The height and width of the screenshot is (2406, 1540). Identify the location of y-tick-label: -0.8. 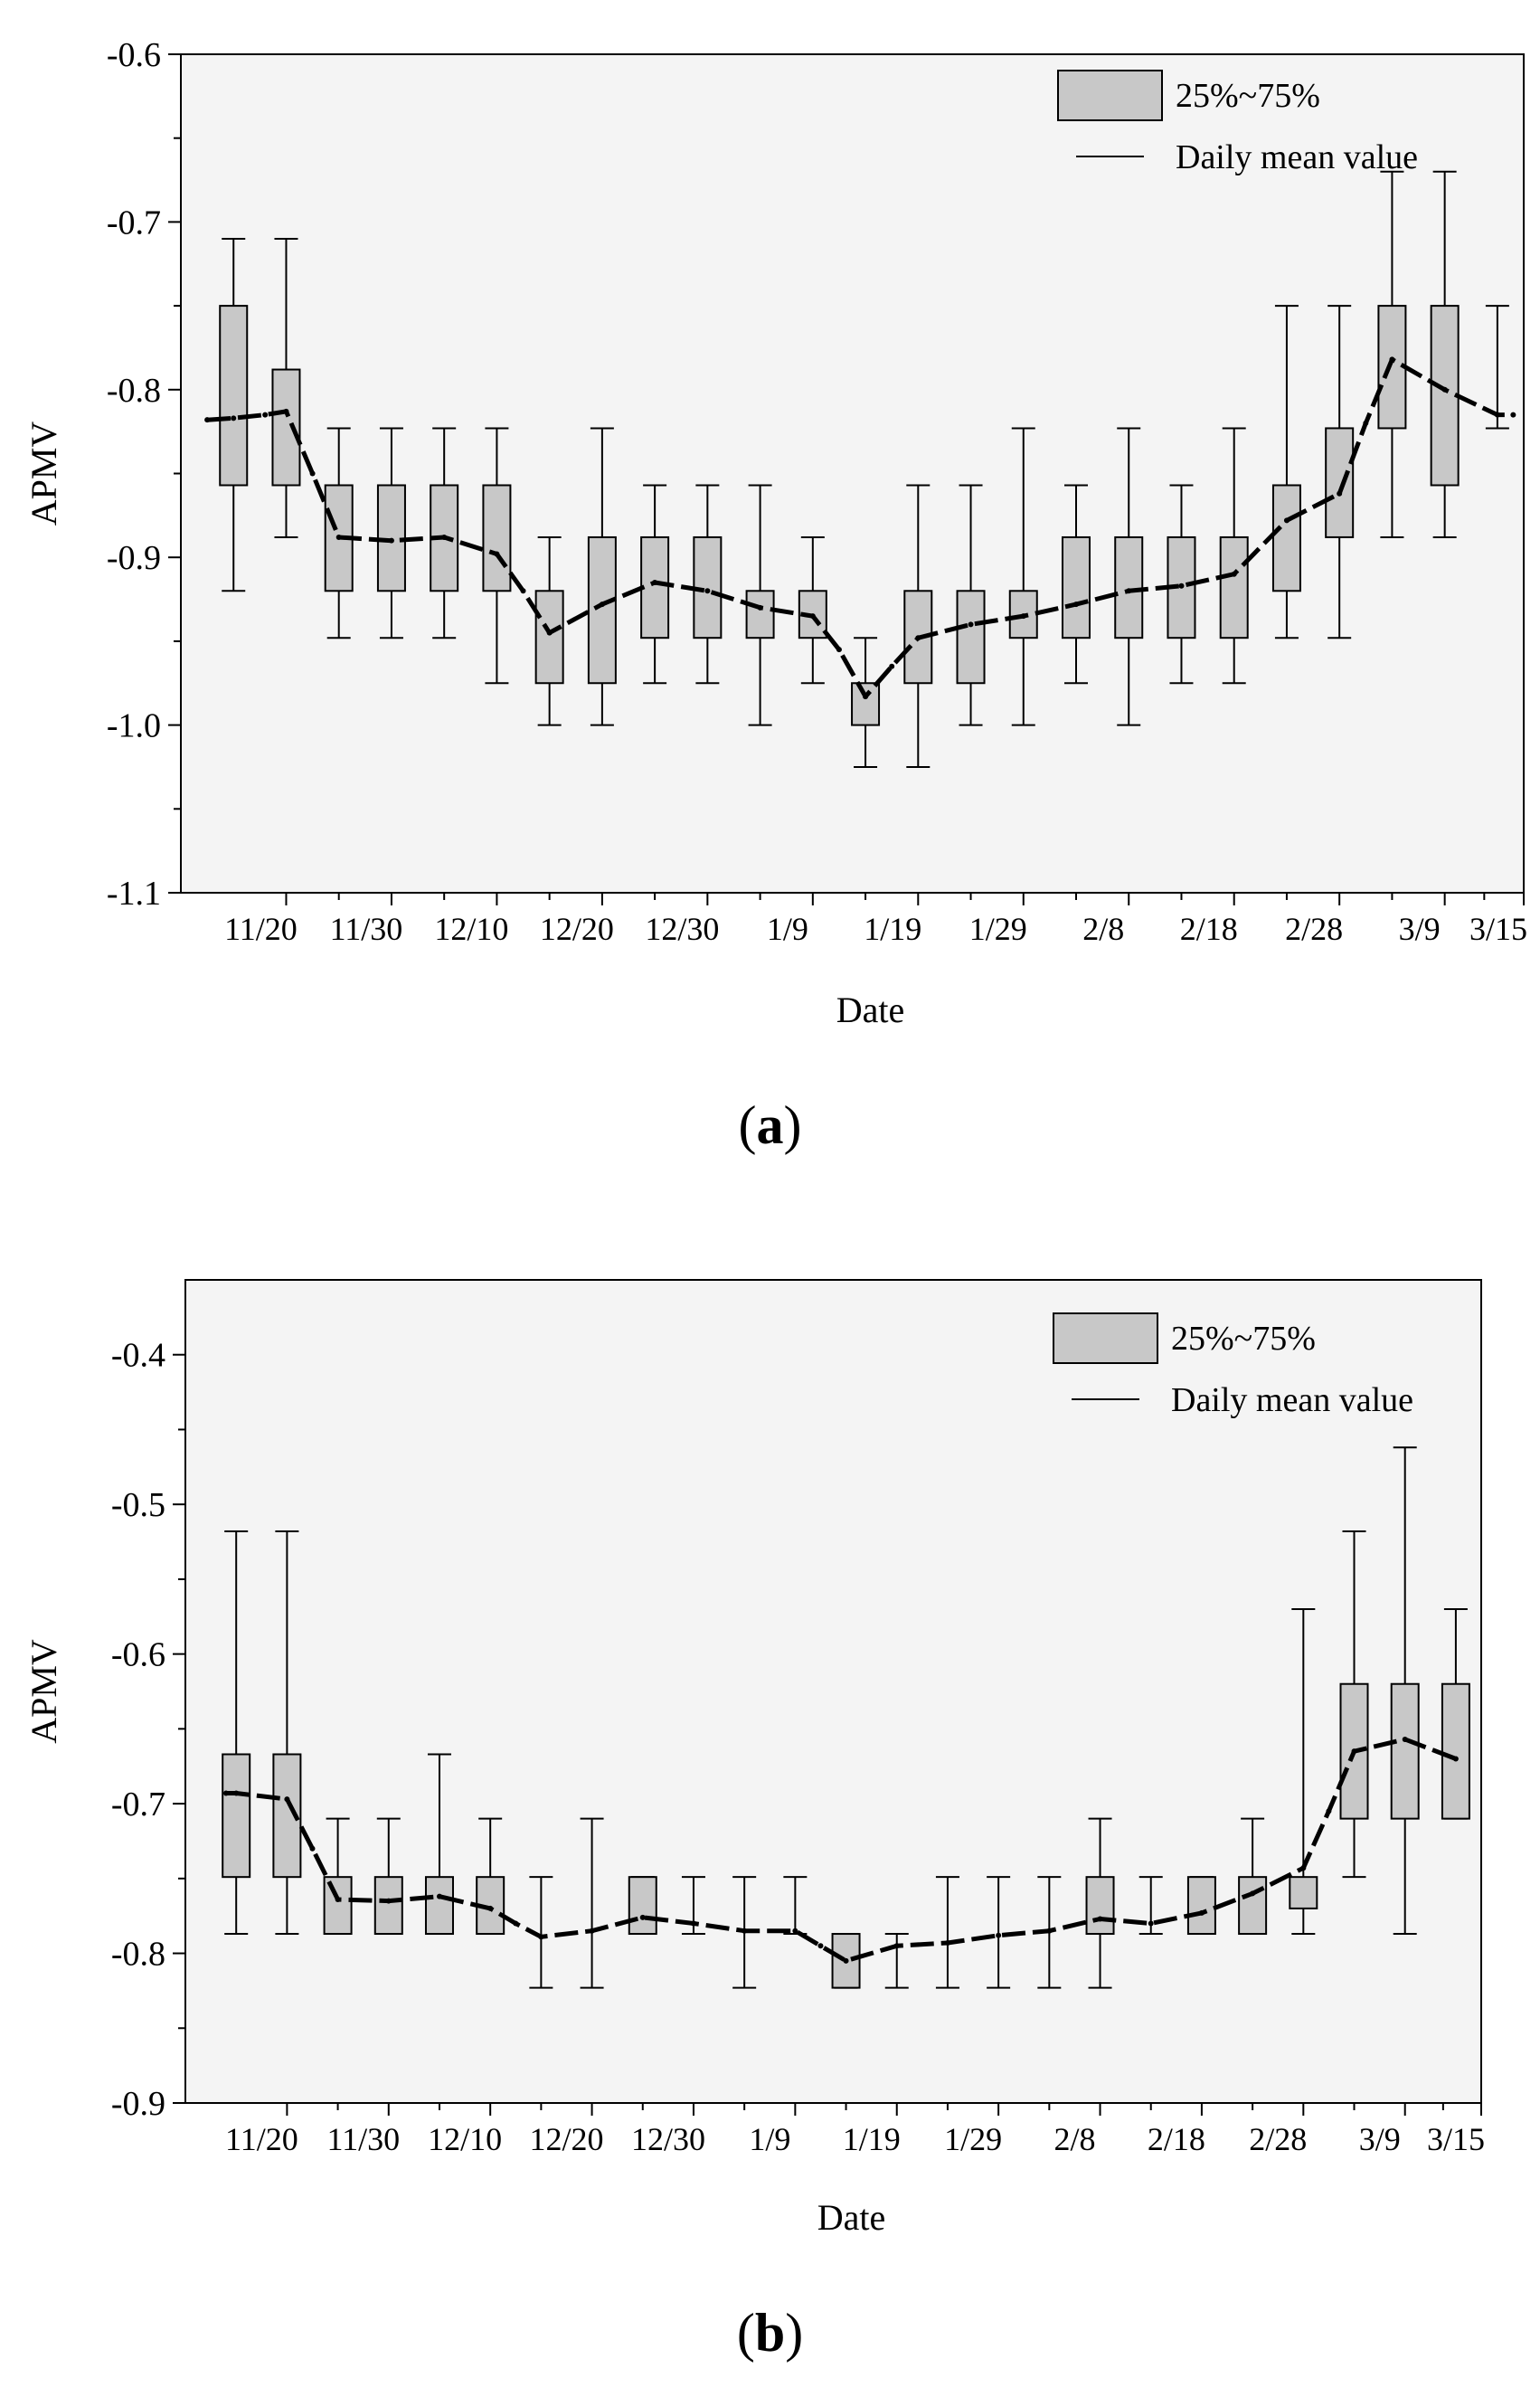
(138, 1955).